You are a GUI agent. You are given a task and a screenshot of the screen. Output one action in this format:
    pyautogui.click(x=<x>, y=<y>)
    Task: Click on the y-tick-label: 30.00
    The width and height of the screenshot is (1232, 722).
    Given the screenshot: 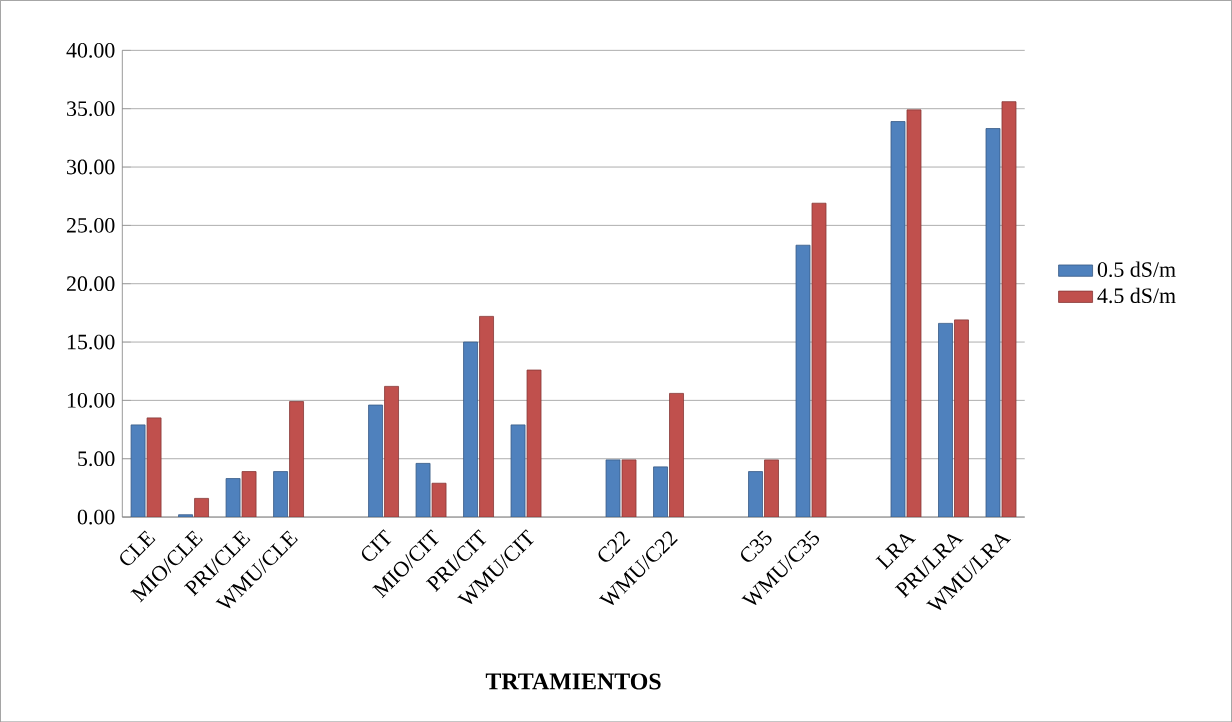 What is the action you would take?
    pyautogui.click(x=91, y=167)
    